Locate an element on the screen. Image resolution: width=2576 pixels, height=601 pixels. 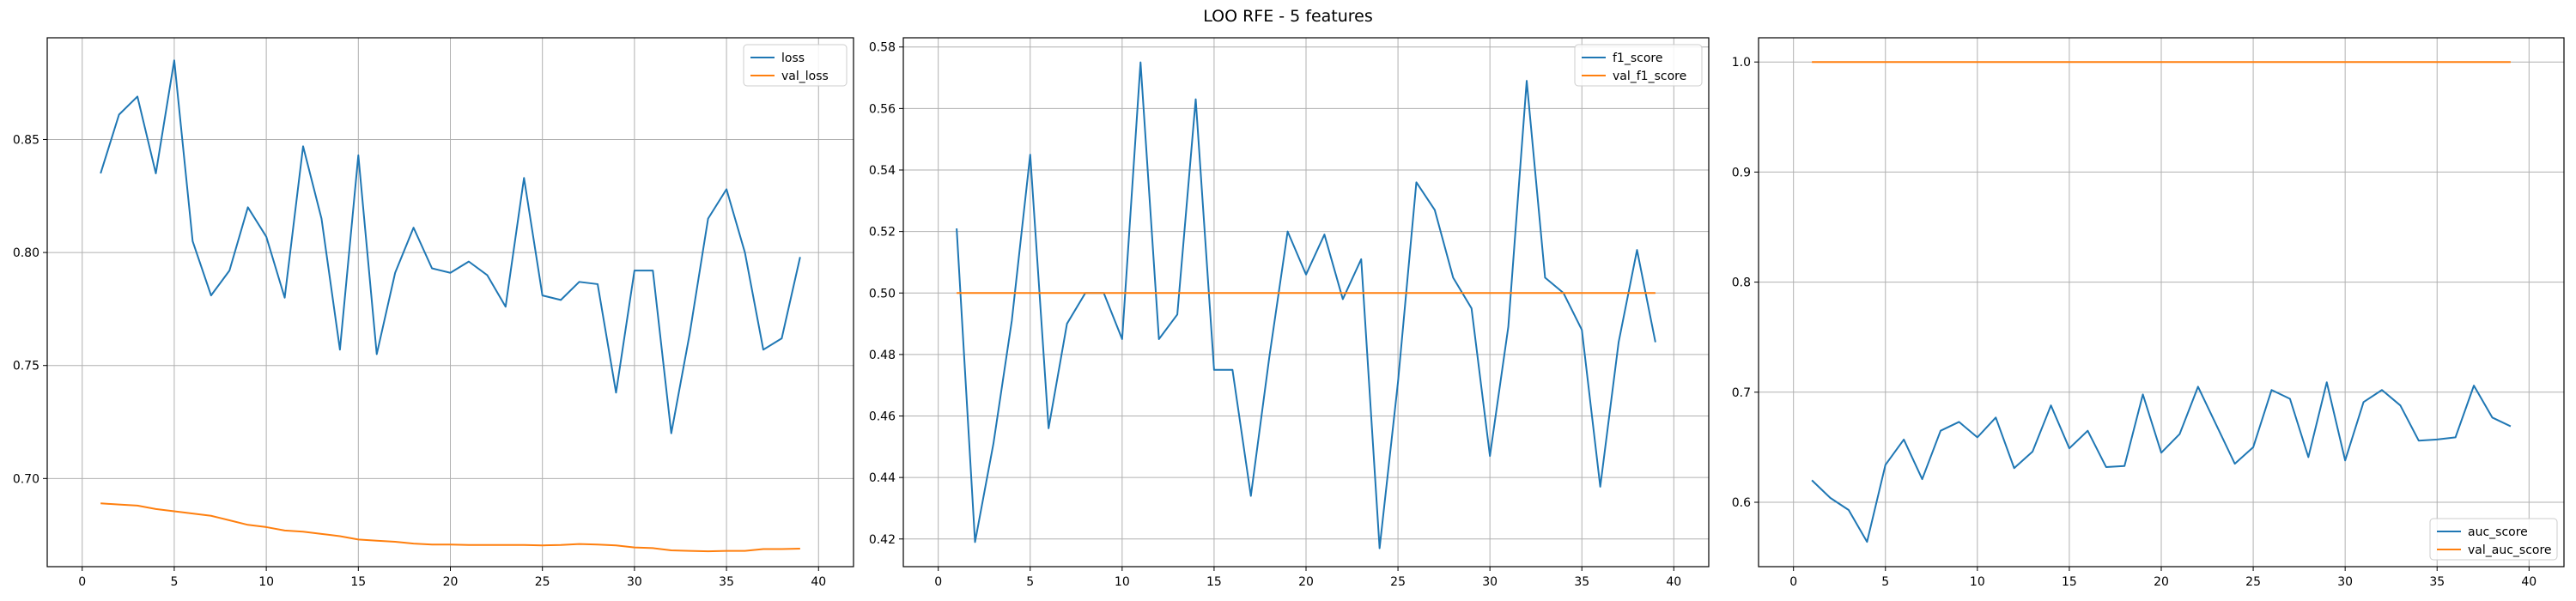
legend-label-val-f1-score: val_f1_score is located at coordinates (1649, 76).